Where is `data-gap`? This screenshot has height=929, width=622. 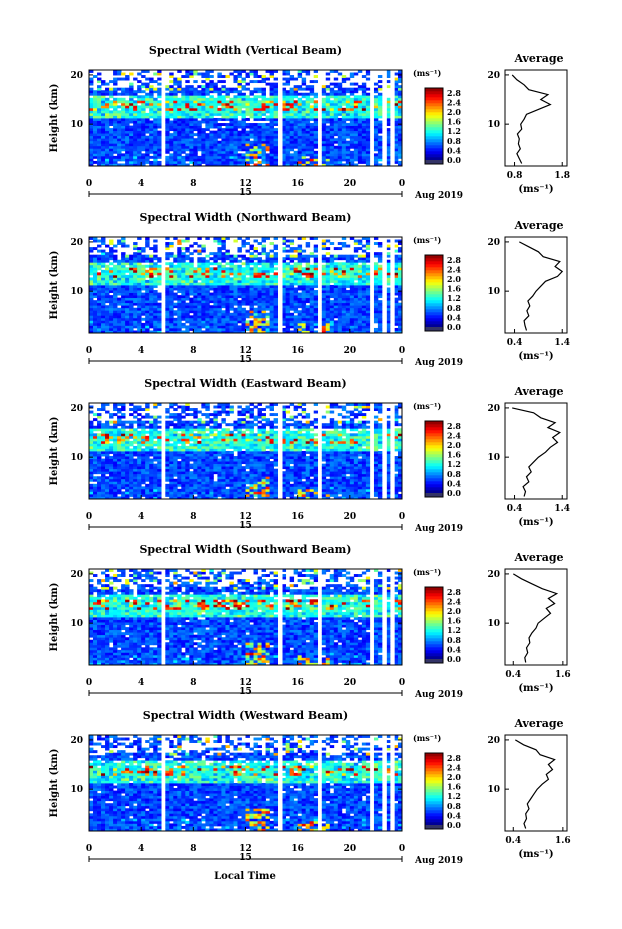
data-gap is located at coordinates (320, 285).